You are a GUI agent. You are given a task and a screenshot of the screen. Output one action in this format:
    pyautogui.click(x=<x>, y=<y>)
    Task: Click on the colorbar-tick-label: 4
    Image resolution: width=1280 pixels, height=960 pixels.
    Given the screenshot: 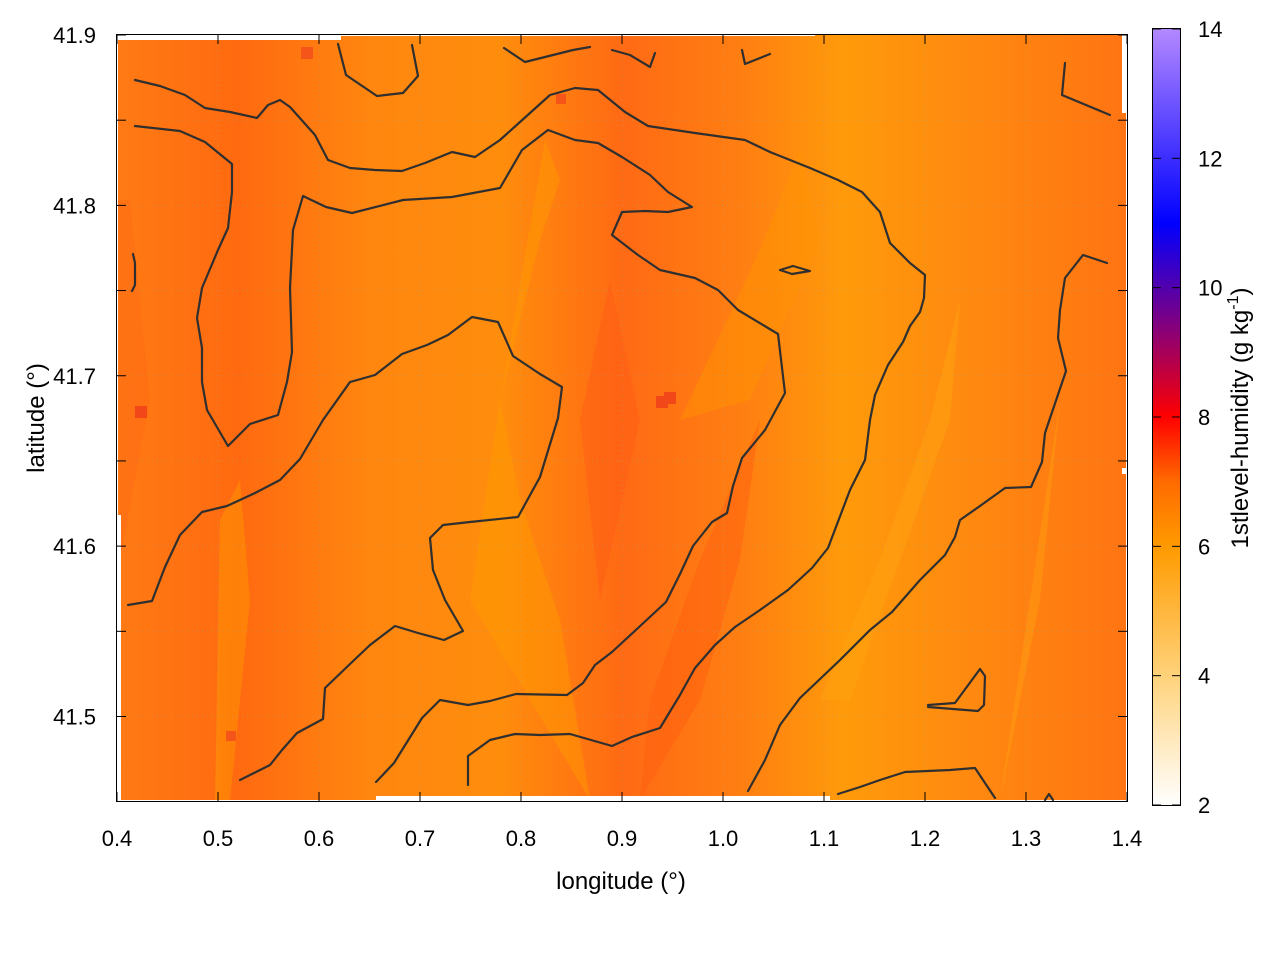 What is the action you would take?
    pyautogui.click(x=1204, y=676)
    